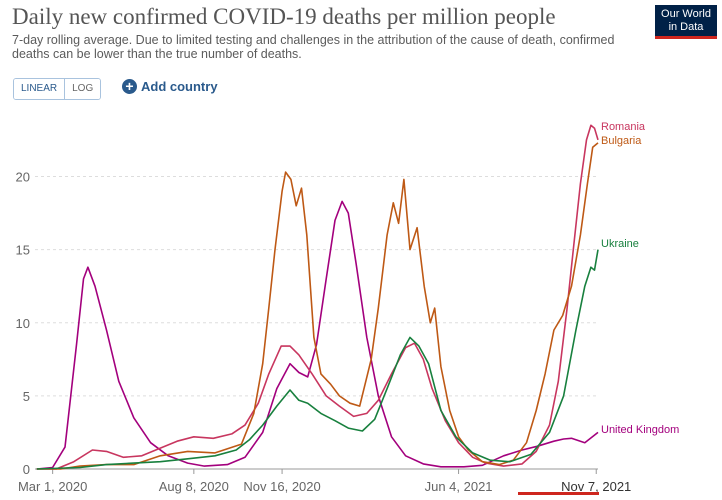 Image resolution: width=722 pixels, height=500 pixels. Describe the element at coordinates (640, 430) in the screenshot. I see `series-label-united-kingdom: United Kingdom` at that location.